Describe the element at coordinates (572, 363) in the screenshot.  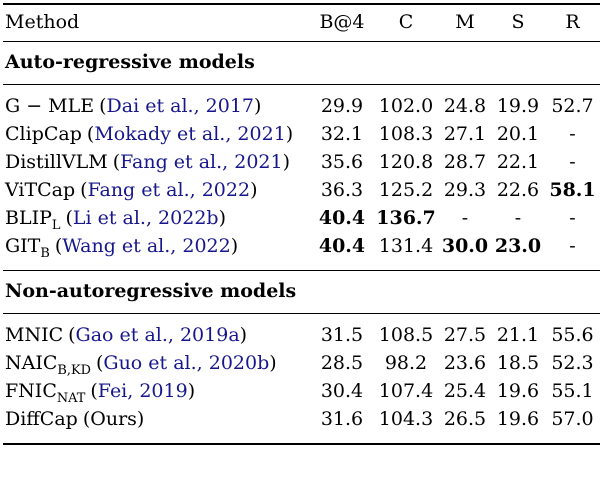
I see `metric-value: 52.3` at that location.